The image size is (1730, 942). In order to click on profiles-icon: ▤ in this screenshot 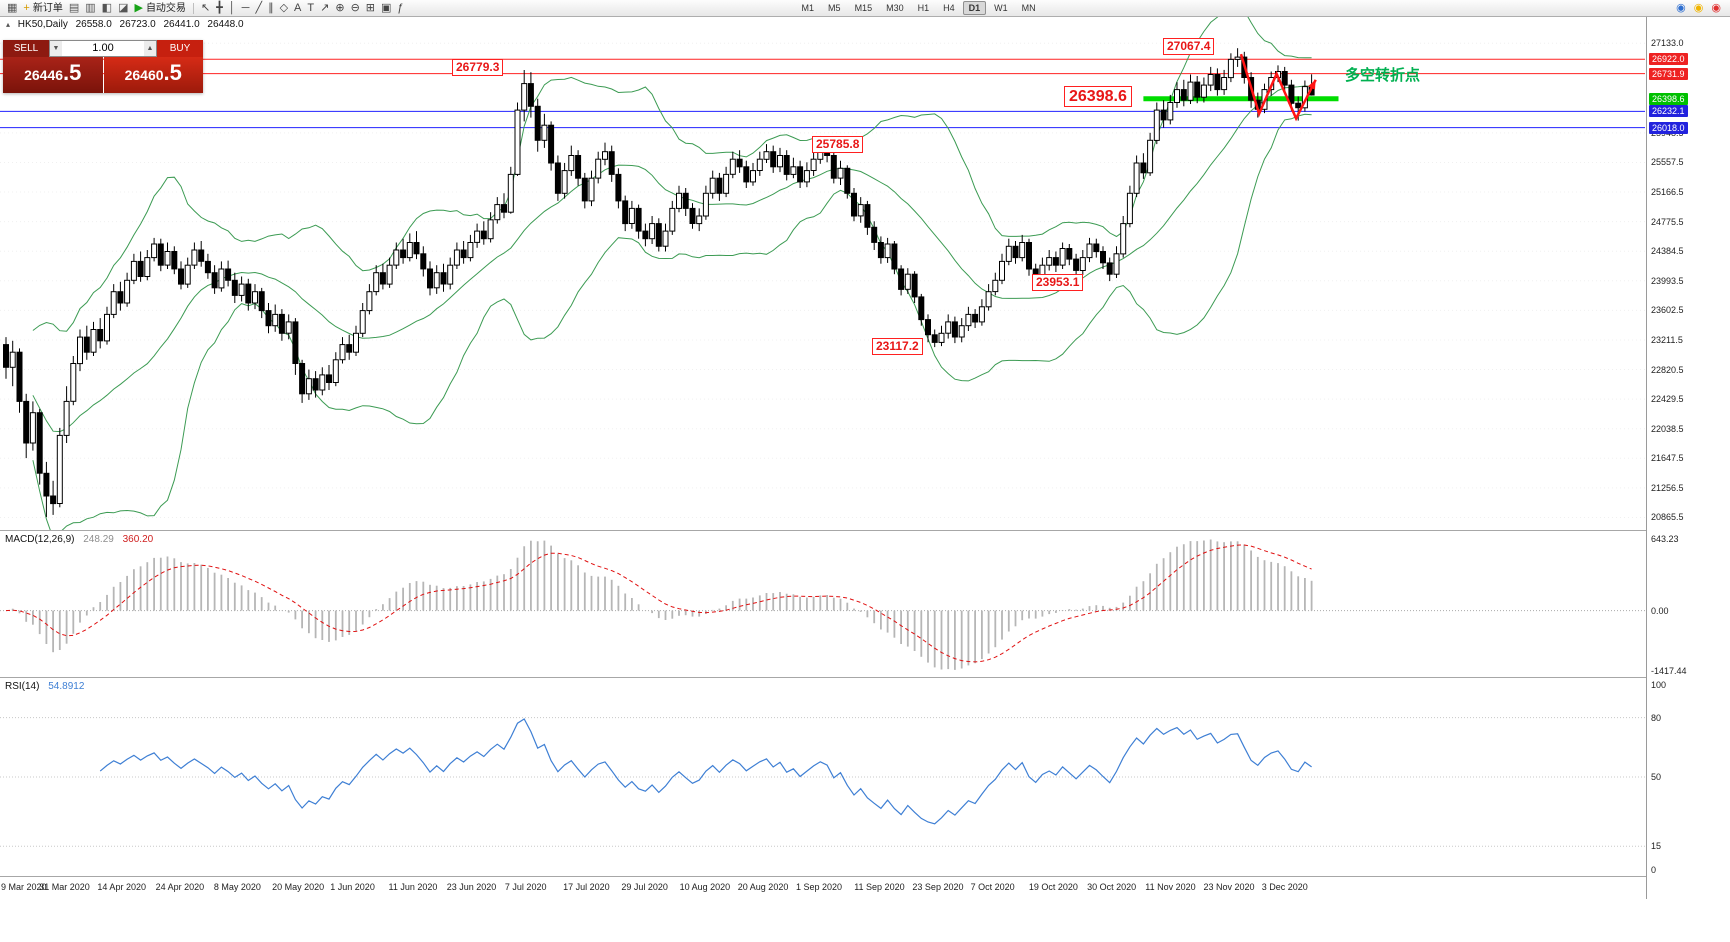, I will do `click(74, 7)`.